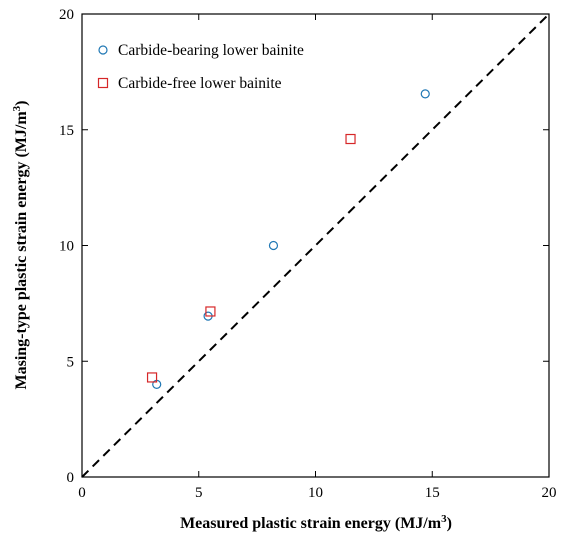 Image resolution: width=563 pixels, height=539 pixels. I want to click on legend-marker-square, so click(103, 83).